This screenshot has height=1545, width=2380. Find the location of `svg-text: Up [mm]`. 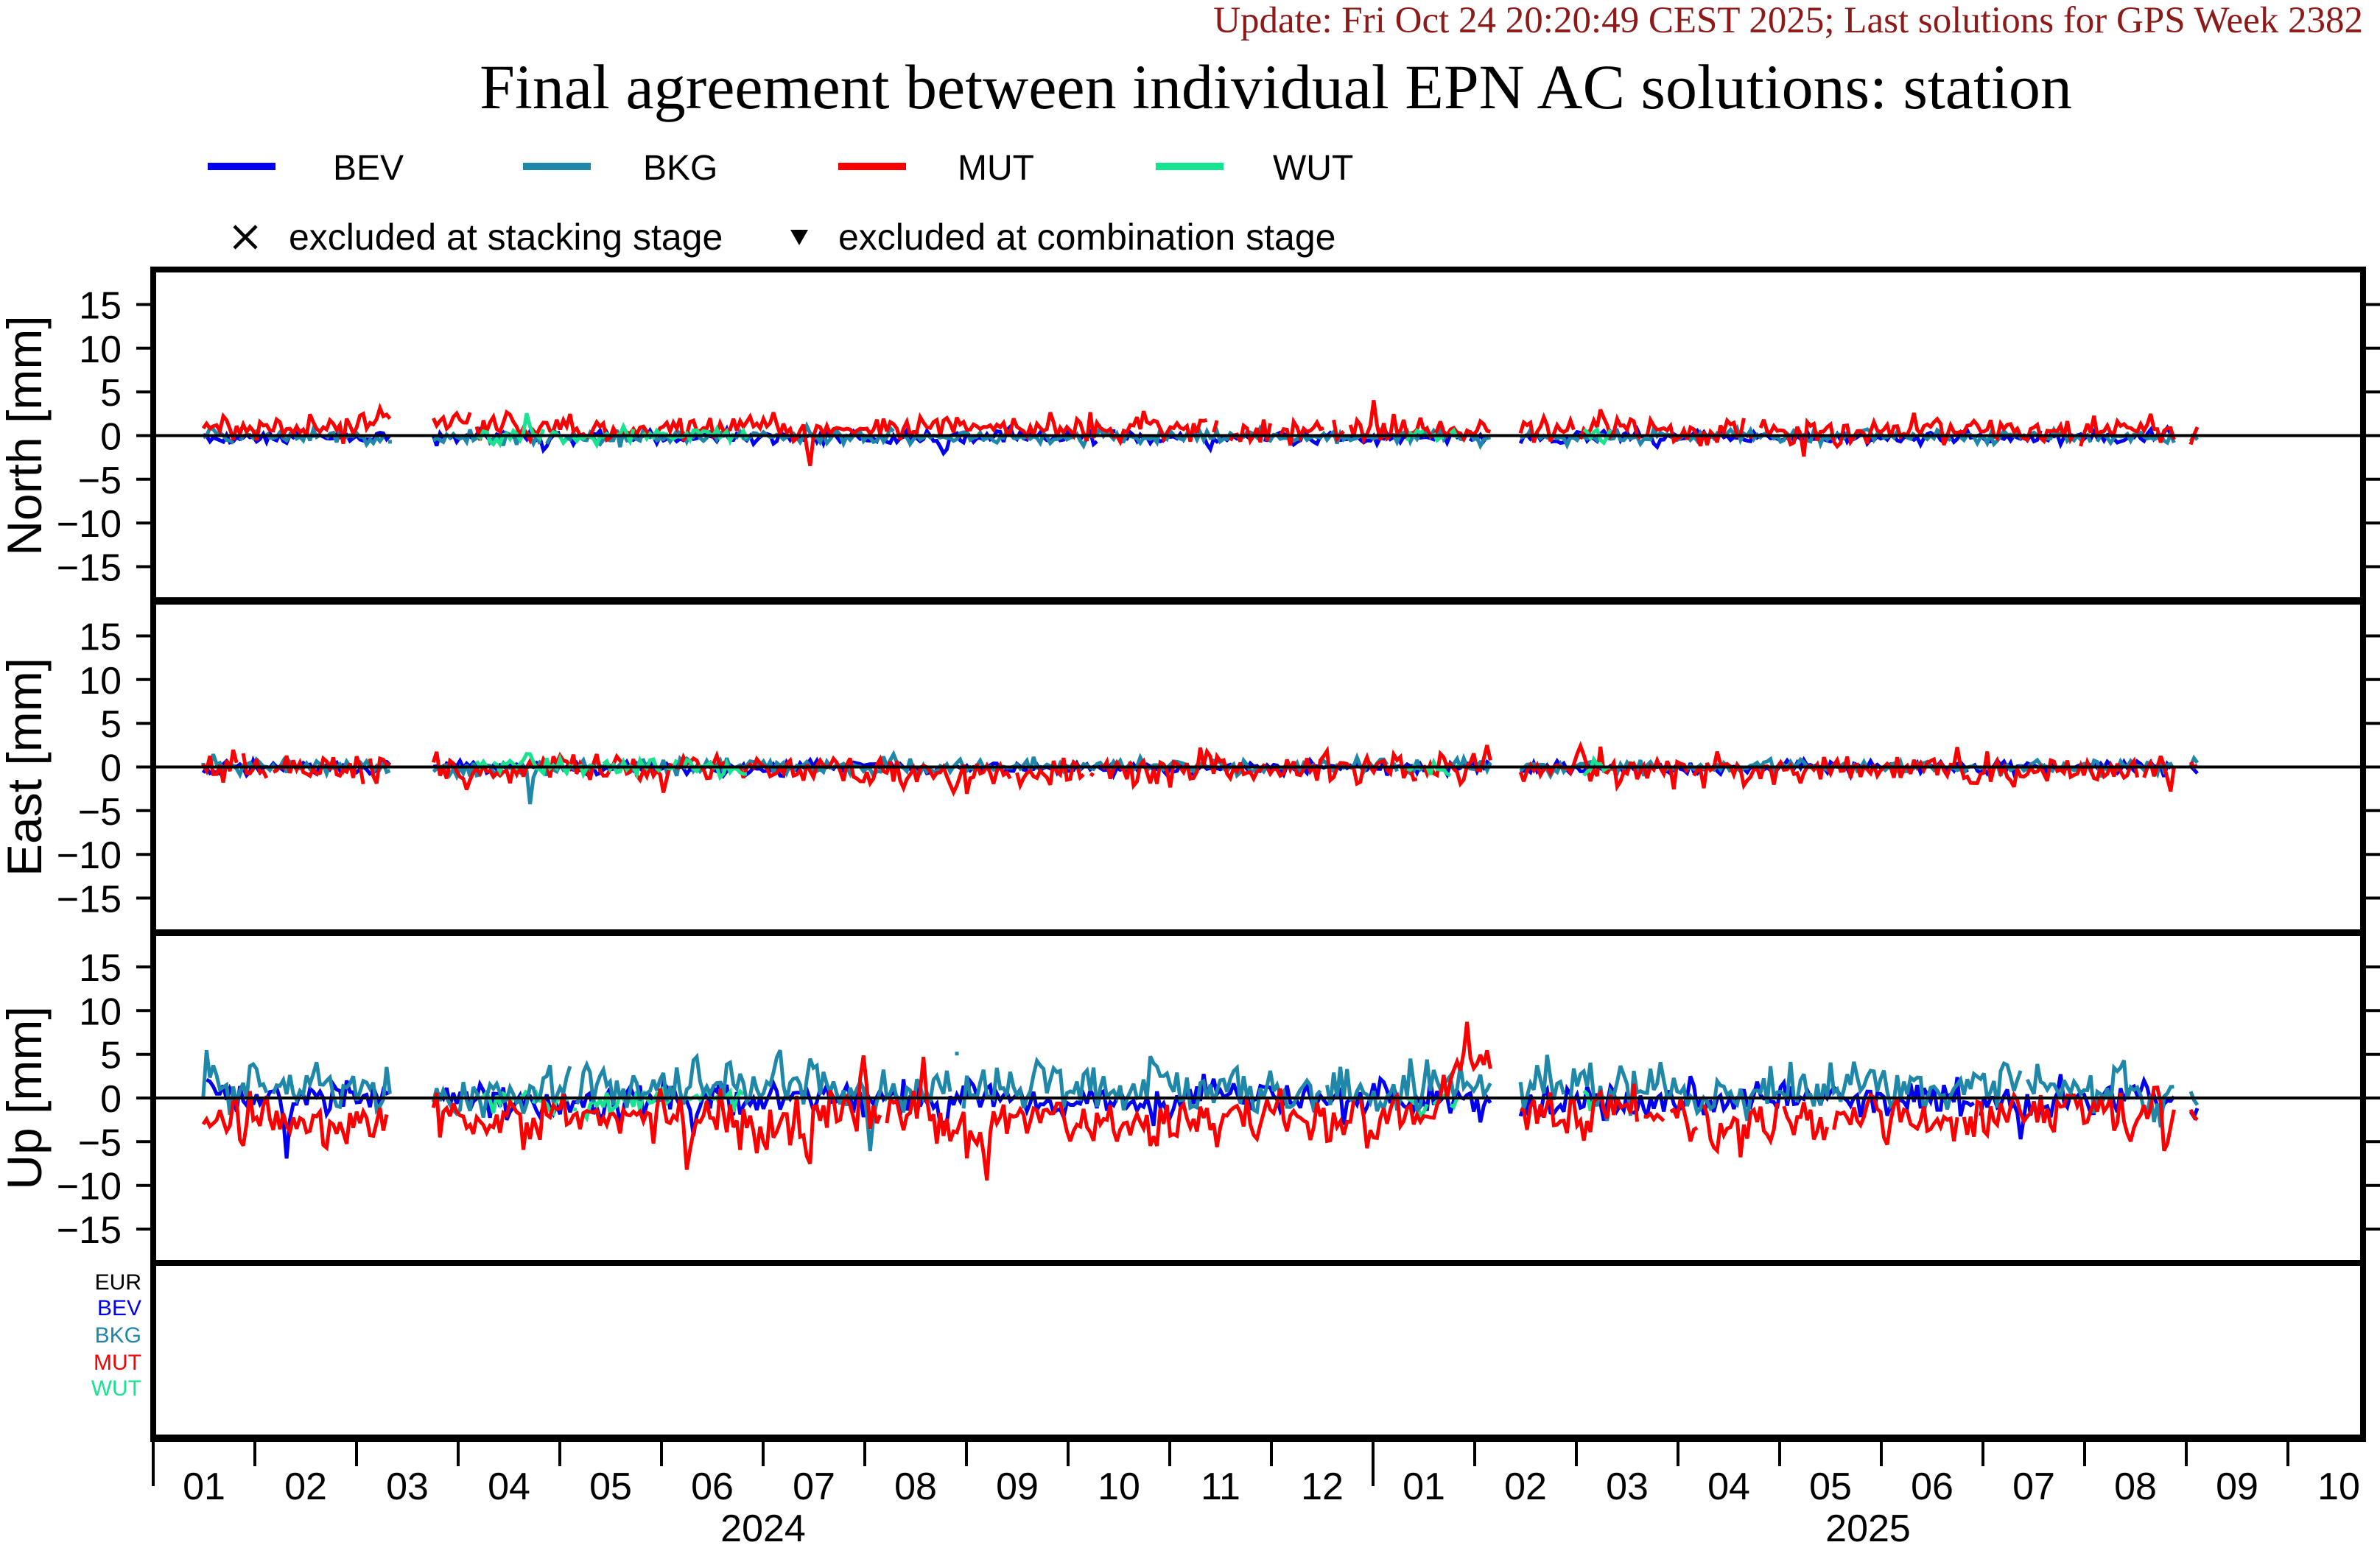

svg-text: Up [mm] is located at coordinates (26, 1097).